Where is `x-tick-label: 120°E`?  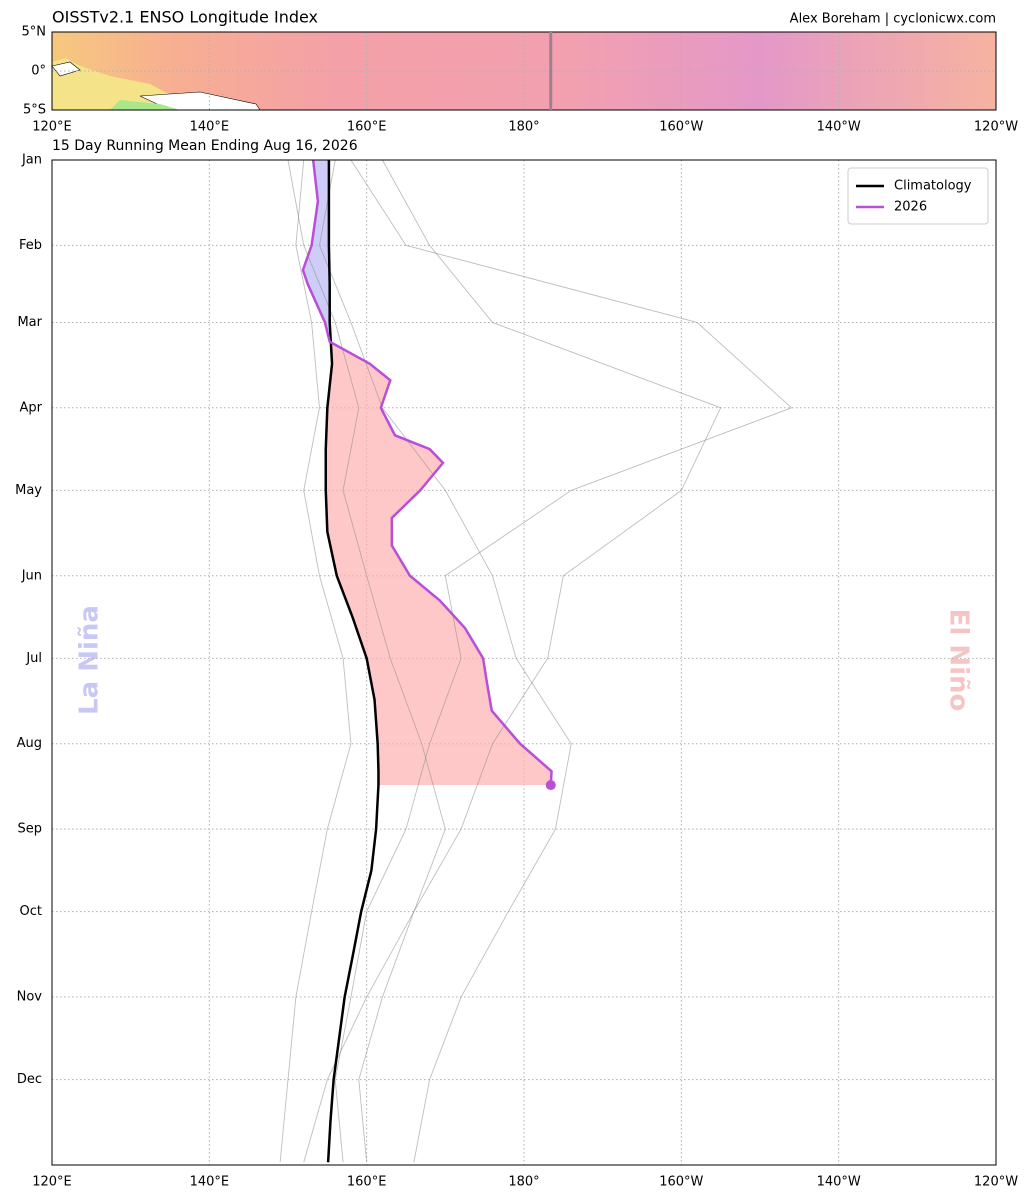 x-tick-label: 120°E is located at coordinates (52, 1182).